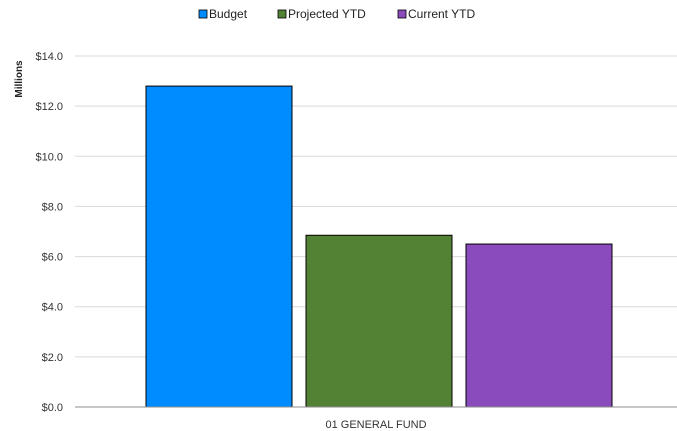 This screenshot has width=677, height=431. What do you see at coordinates (282, 14) in the screenshot?
I see `legend-swatch-projected-ytd` at bounding box center [282, 14].